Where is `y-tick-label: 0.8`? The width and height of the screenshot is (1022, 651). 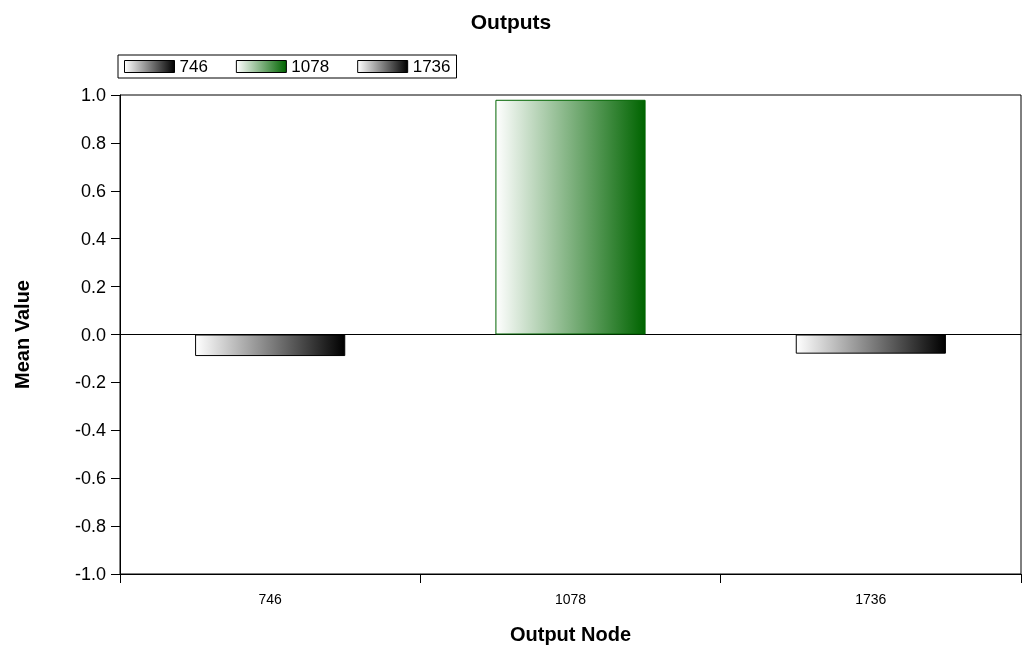 y-tick-label: 0.8 is located at coordinates (93, 142).